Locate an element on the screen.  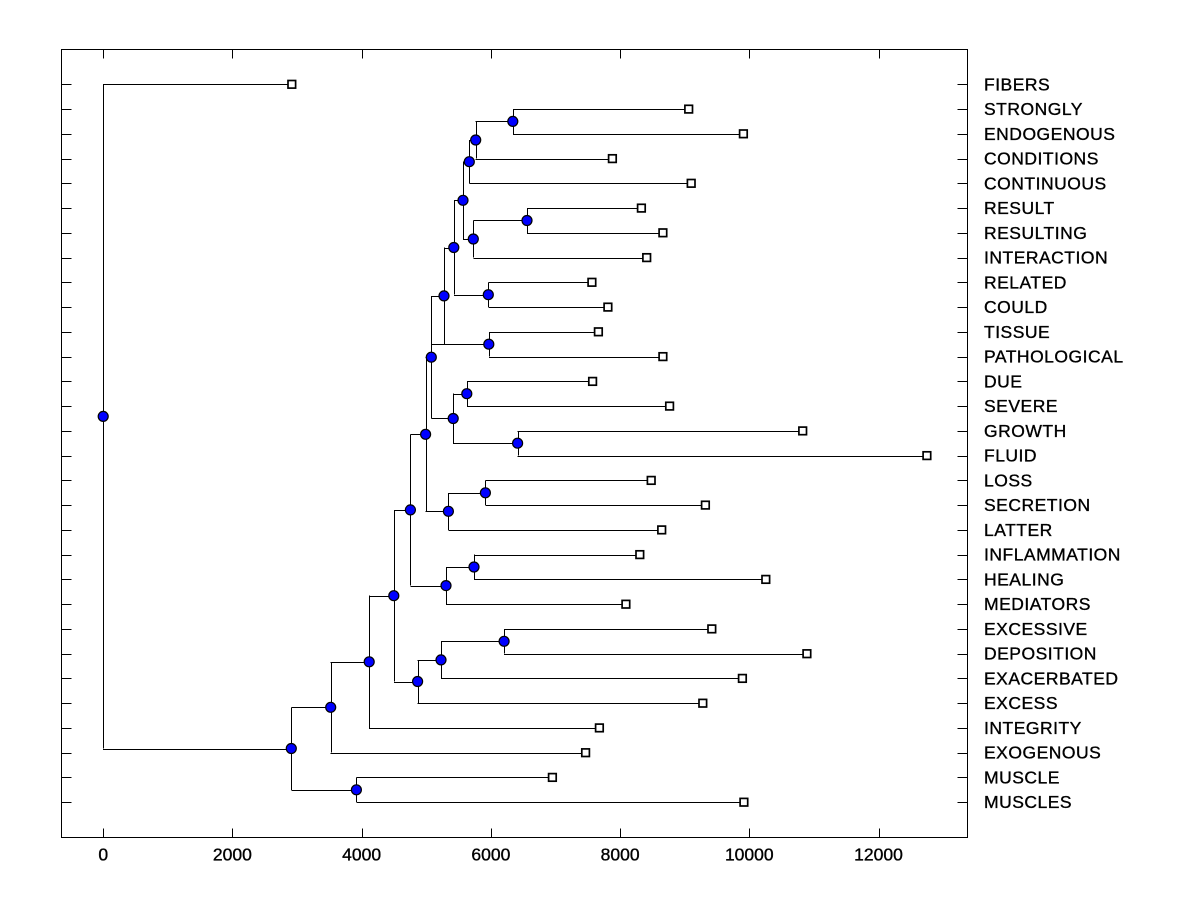
svg-text: TISSUE is located at coordinates (1017, 332).